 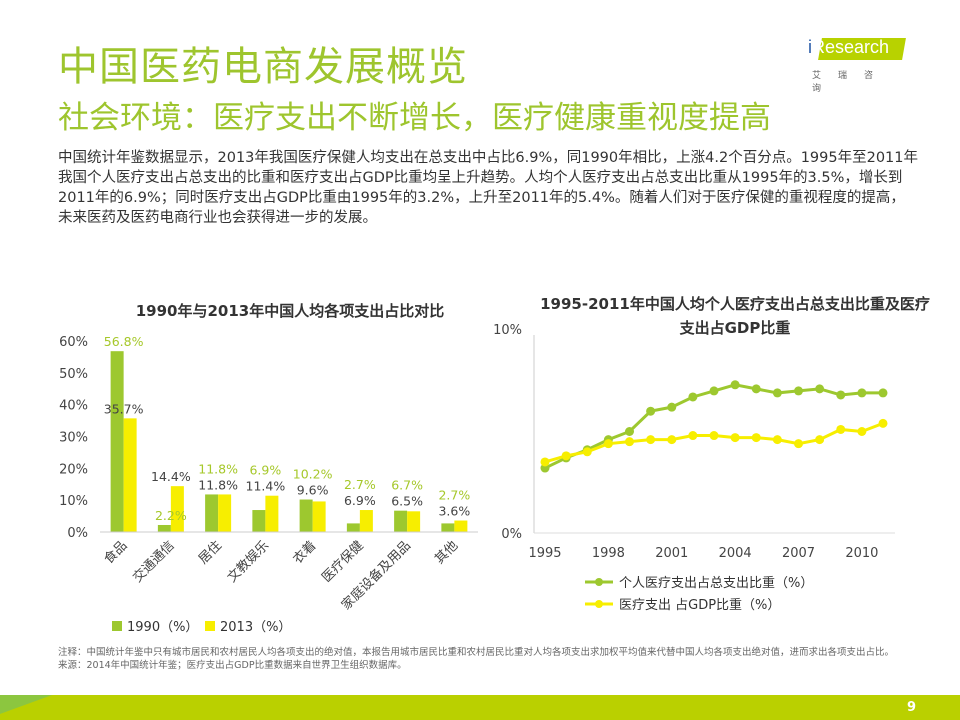 What do you see at coordinates (218, 484) in the screenshot?
I see `bar-data-label-2013: 11.8%` at bounding box center [218, 484].